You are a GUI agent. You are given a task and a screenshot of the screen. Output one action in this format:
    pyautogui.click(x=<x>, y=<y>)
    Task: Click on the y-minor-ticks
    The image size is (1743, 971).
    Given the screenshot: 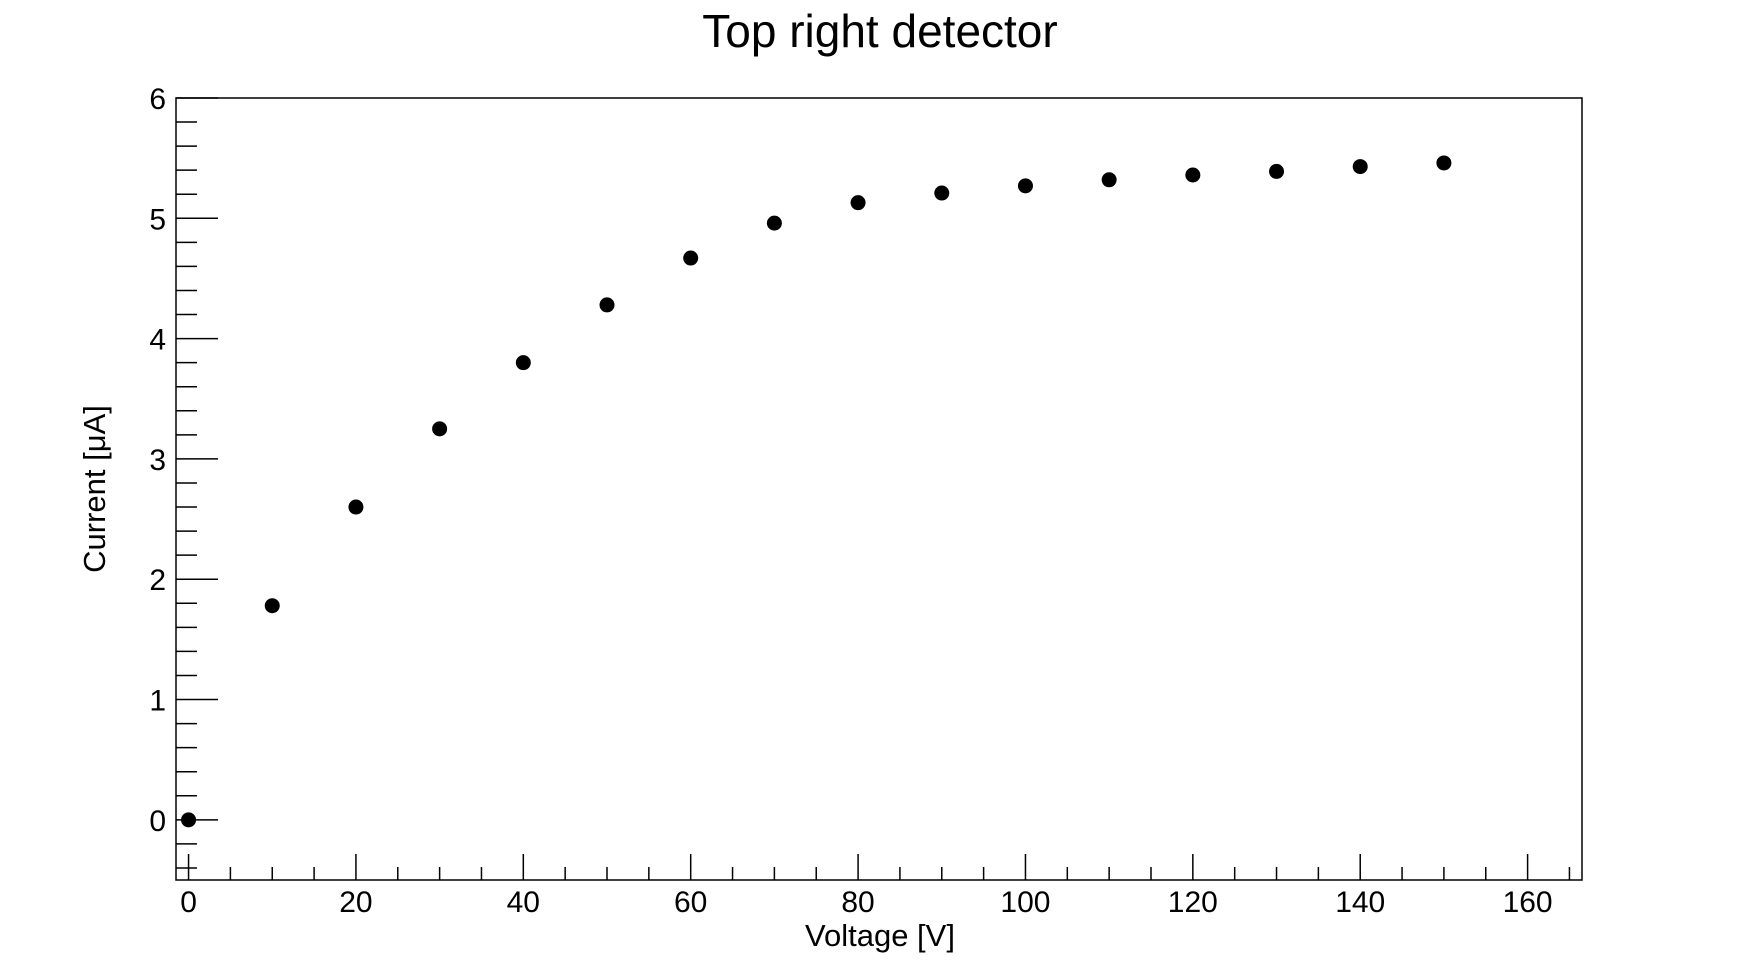 What is the action you would take?
    pyautogui.click(x=186, y=495)
    